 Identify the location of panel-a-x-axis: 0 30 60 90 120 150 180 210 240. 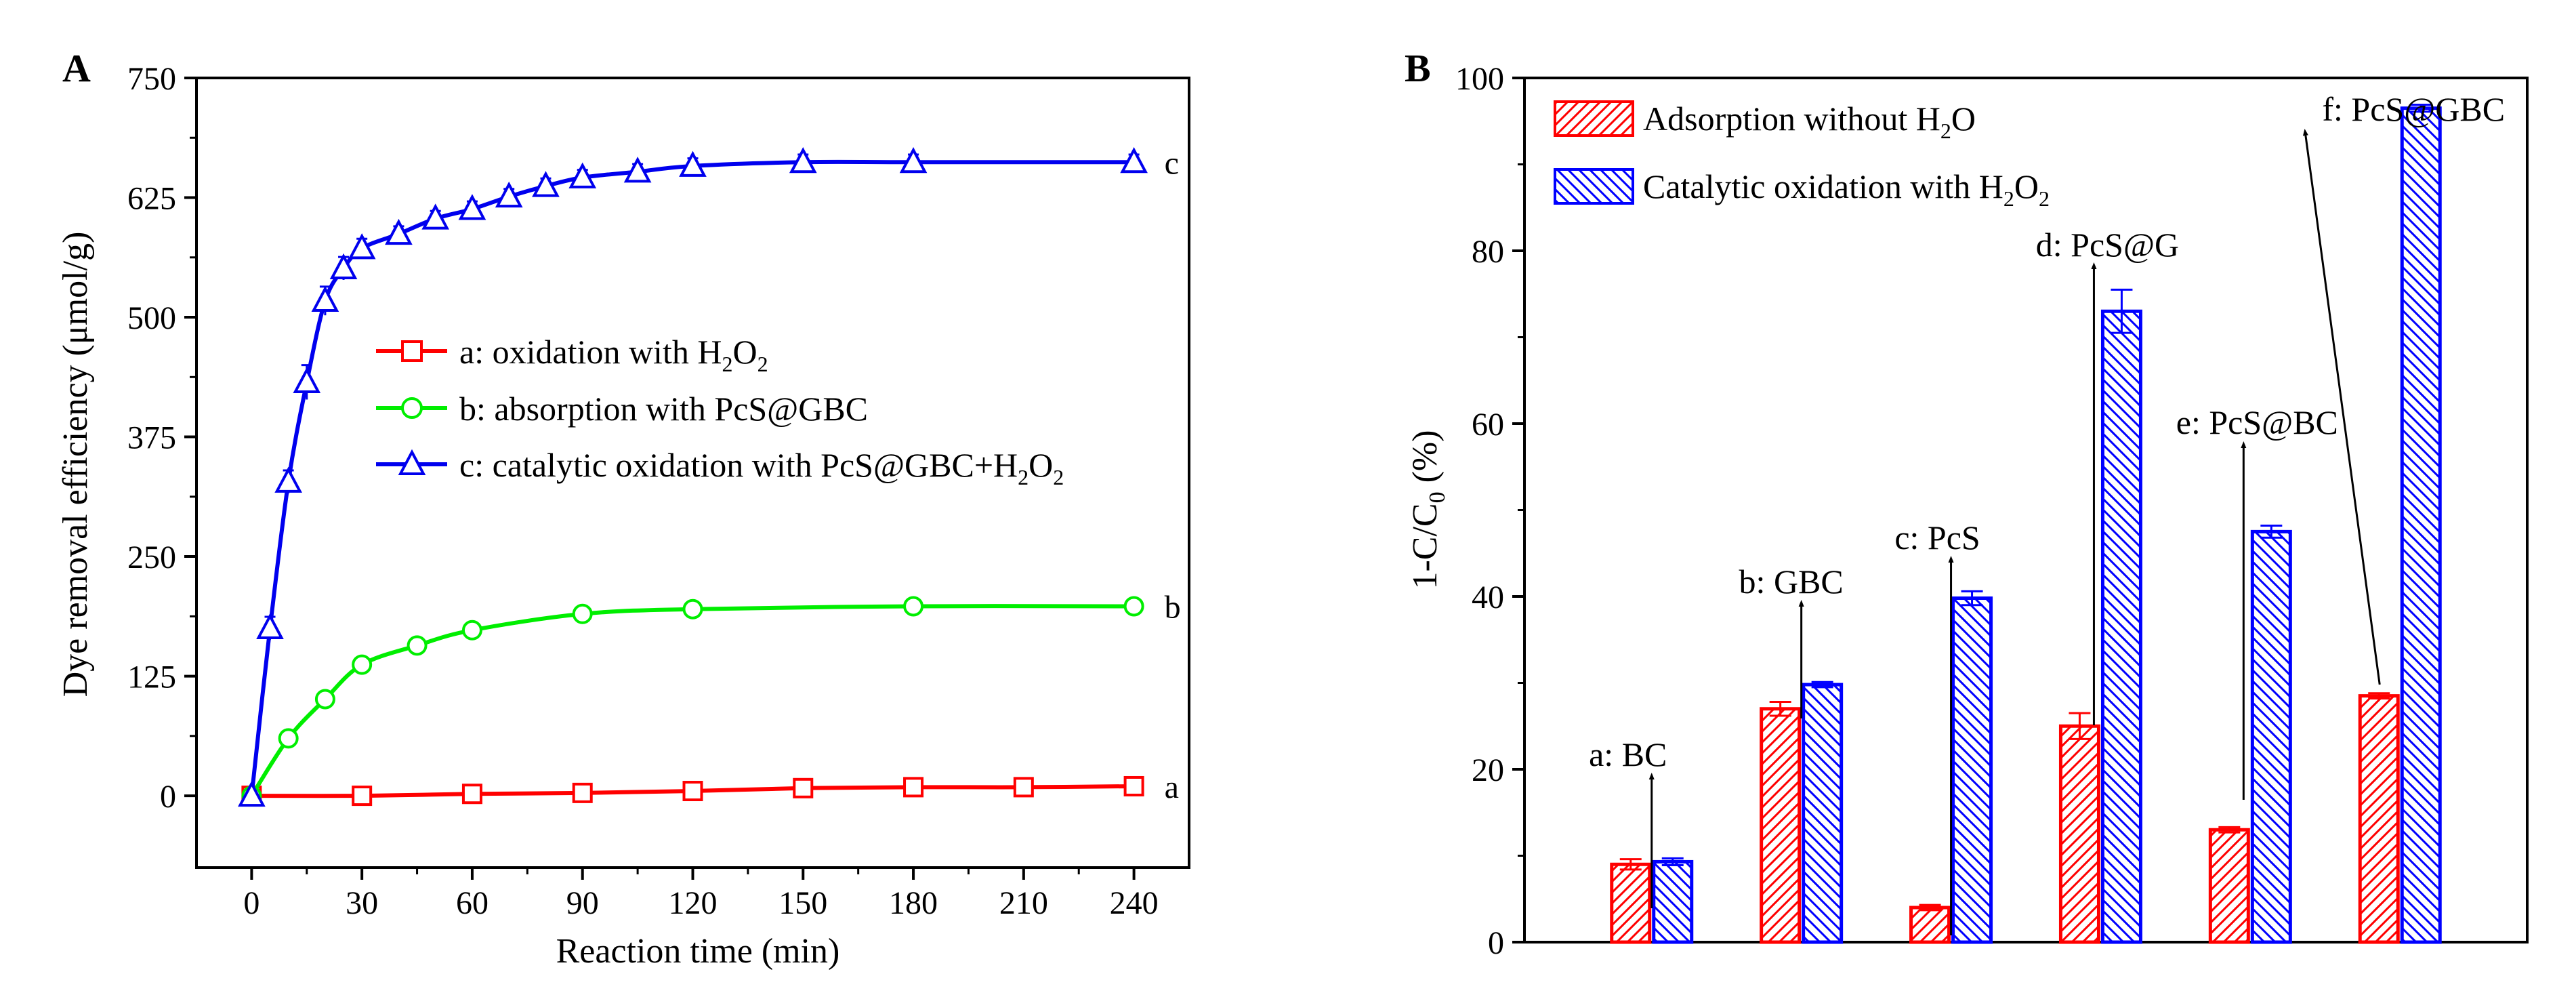
(701, 894).